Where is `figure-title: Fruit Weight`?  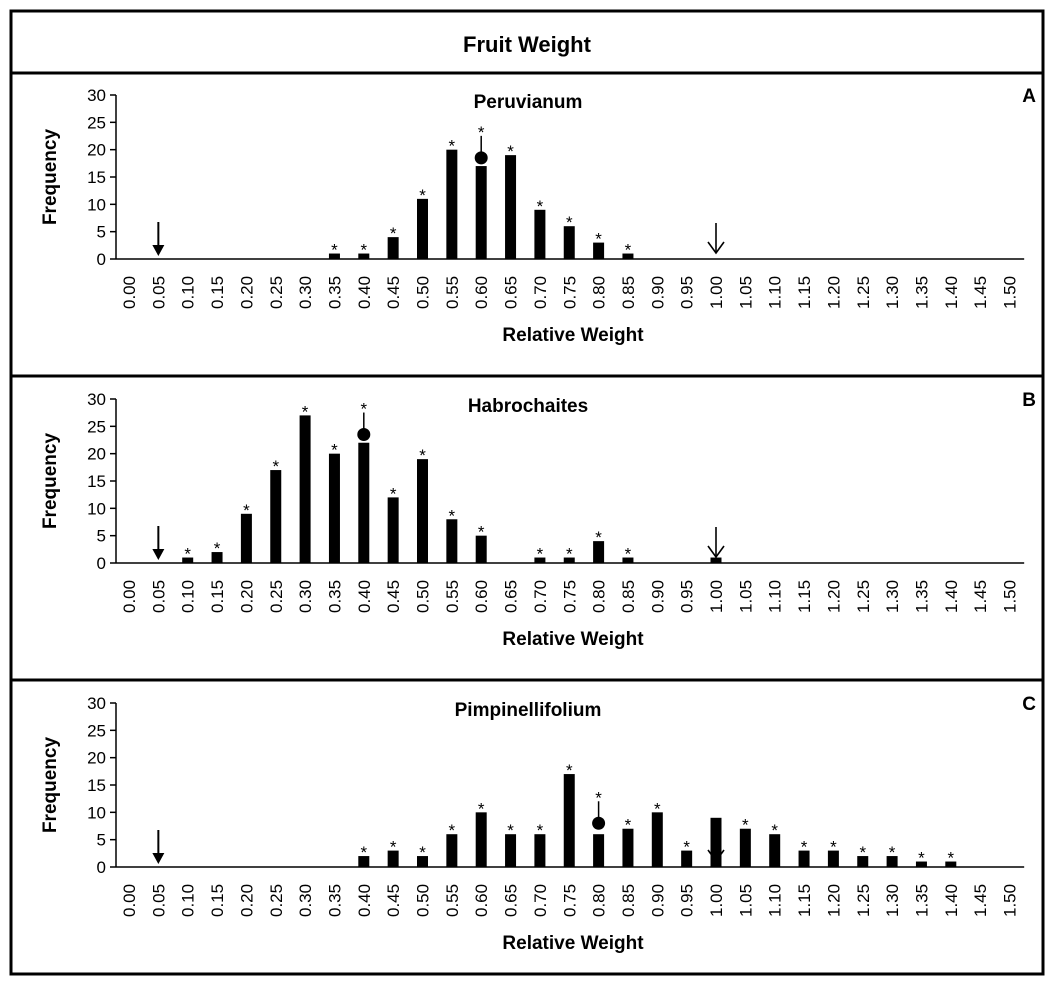 figure-title: Fruit Weight is located at coordinates (527, 44).